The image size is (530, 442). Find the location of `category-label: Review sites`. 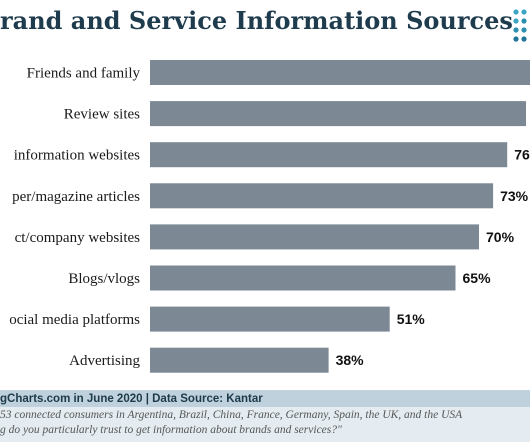

category-label: Review sites is located at coordinates (102, 115).